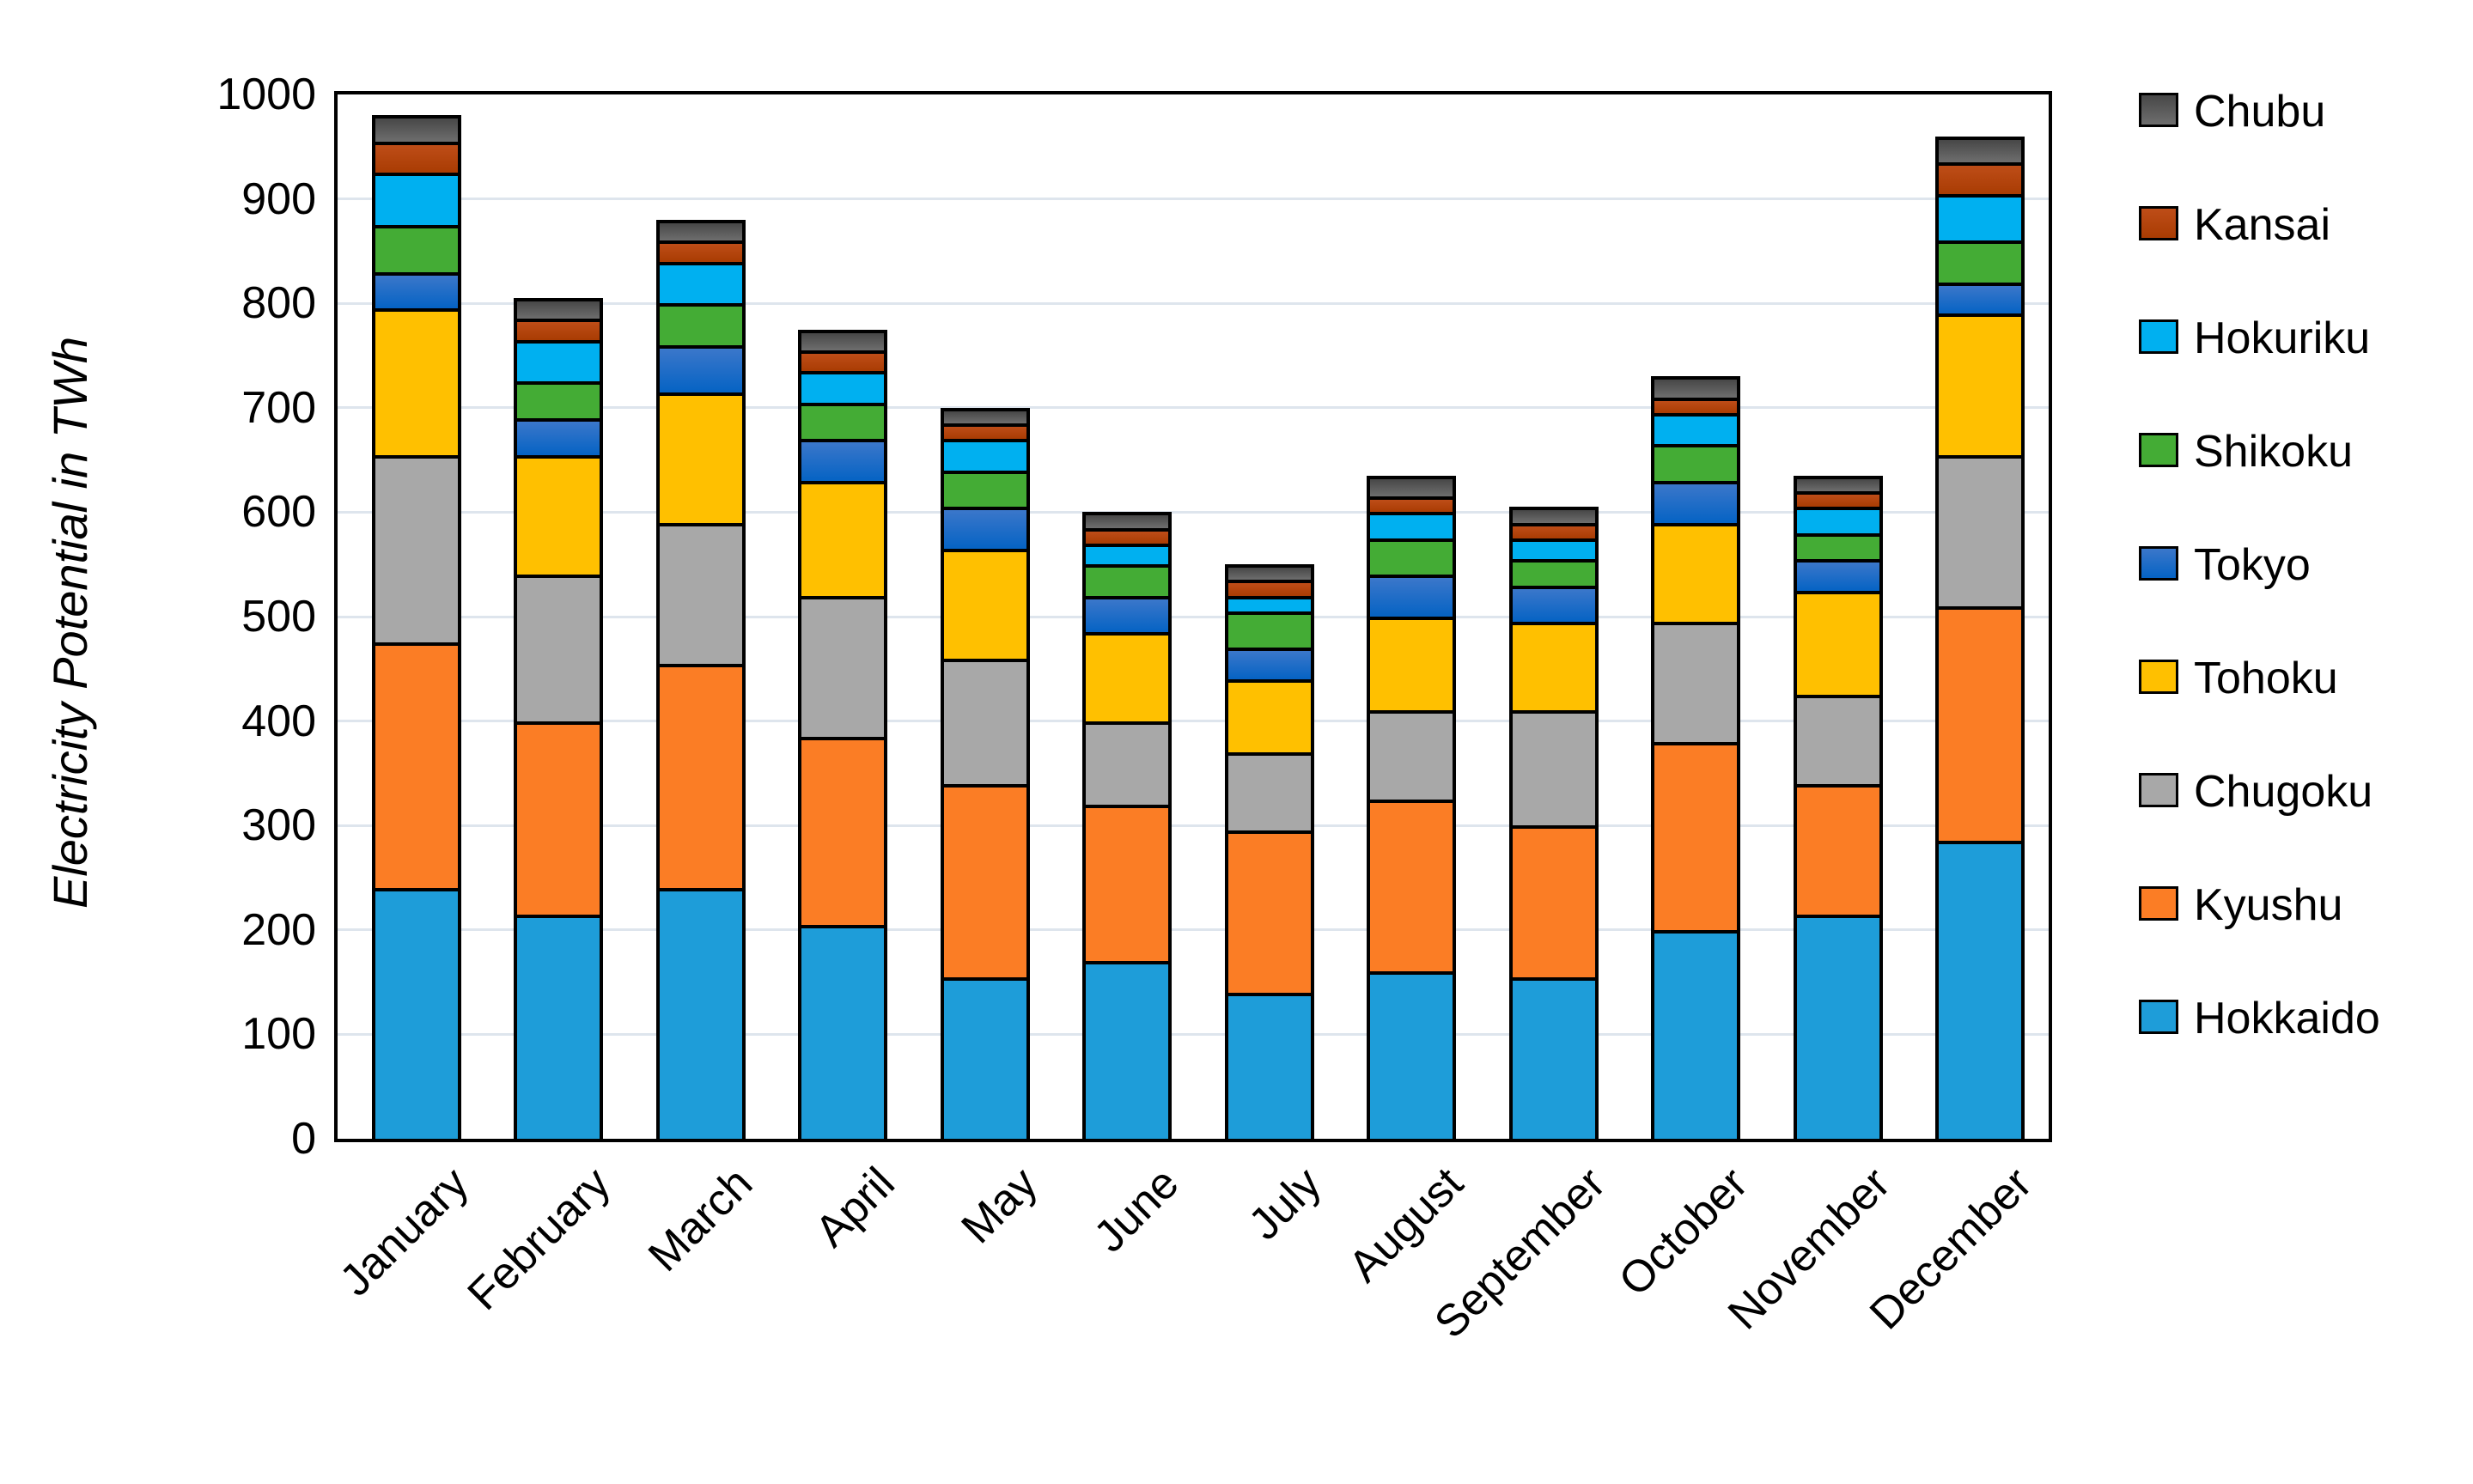 The image size is (2473, 1484). Describe the element at coordinates (1696, 682) in the screenshot. I see `bar-segment-chugoku-october` at that location.